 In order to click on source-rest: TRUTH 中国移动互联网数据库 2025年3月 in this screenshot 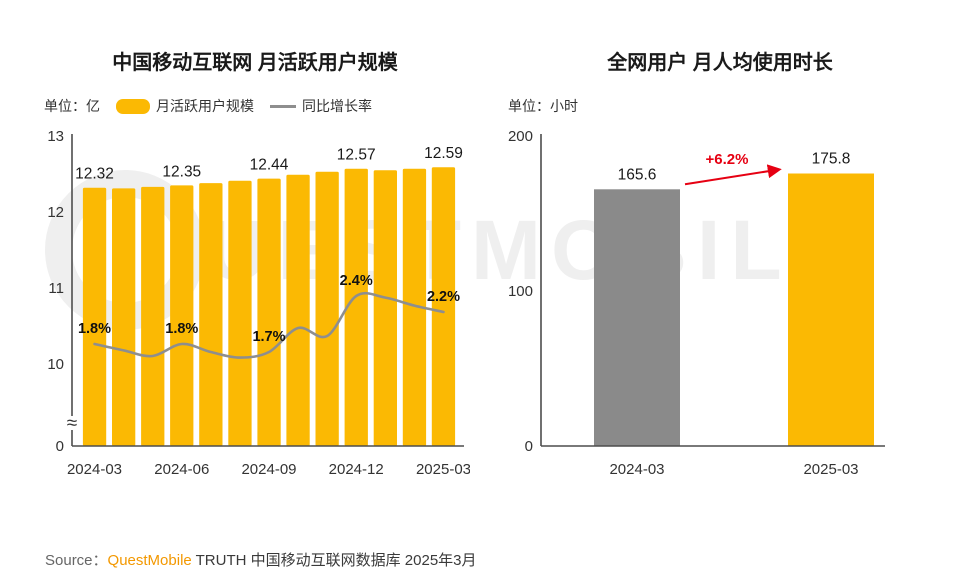, I will do `click(334, 560)`.